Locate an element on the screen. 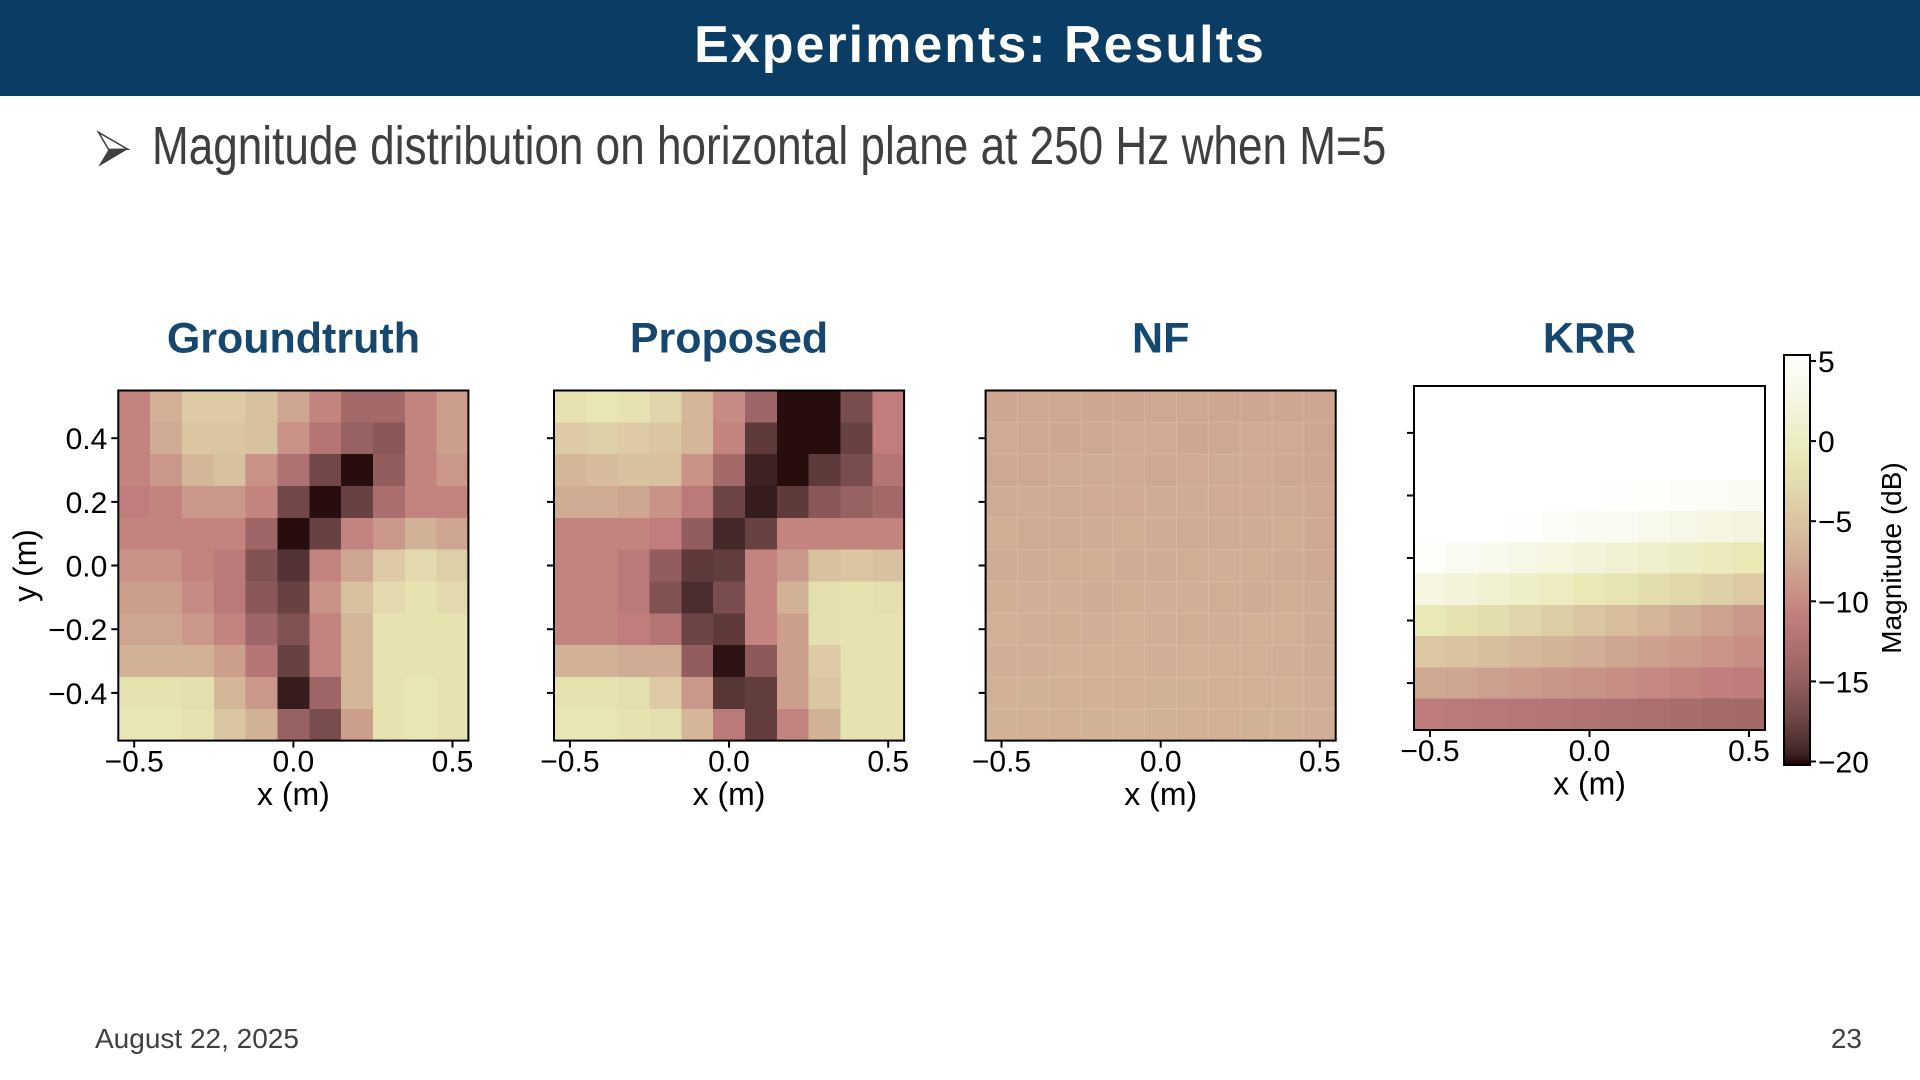 Image resolution: width=1920 pixels, height=1080 pixels. svg-text: −15 is located at coordinates (1843, 682).